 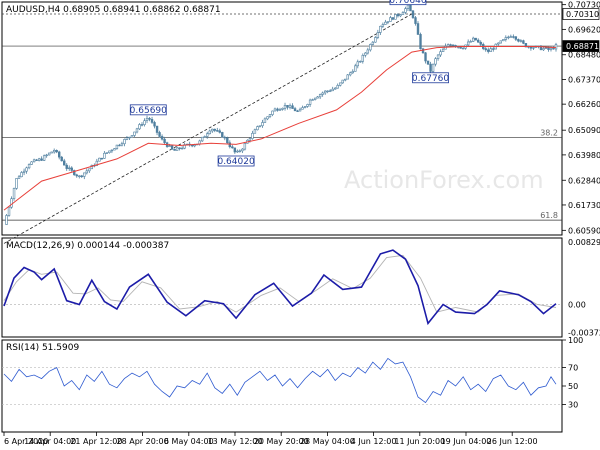 What do you see at coordinates (584, 5) in the screenshot?
I see `price-tick-label: 0.70730` at bounding box center [584, 5].